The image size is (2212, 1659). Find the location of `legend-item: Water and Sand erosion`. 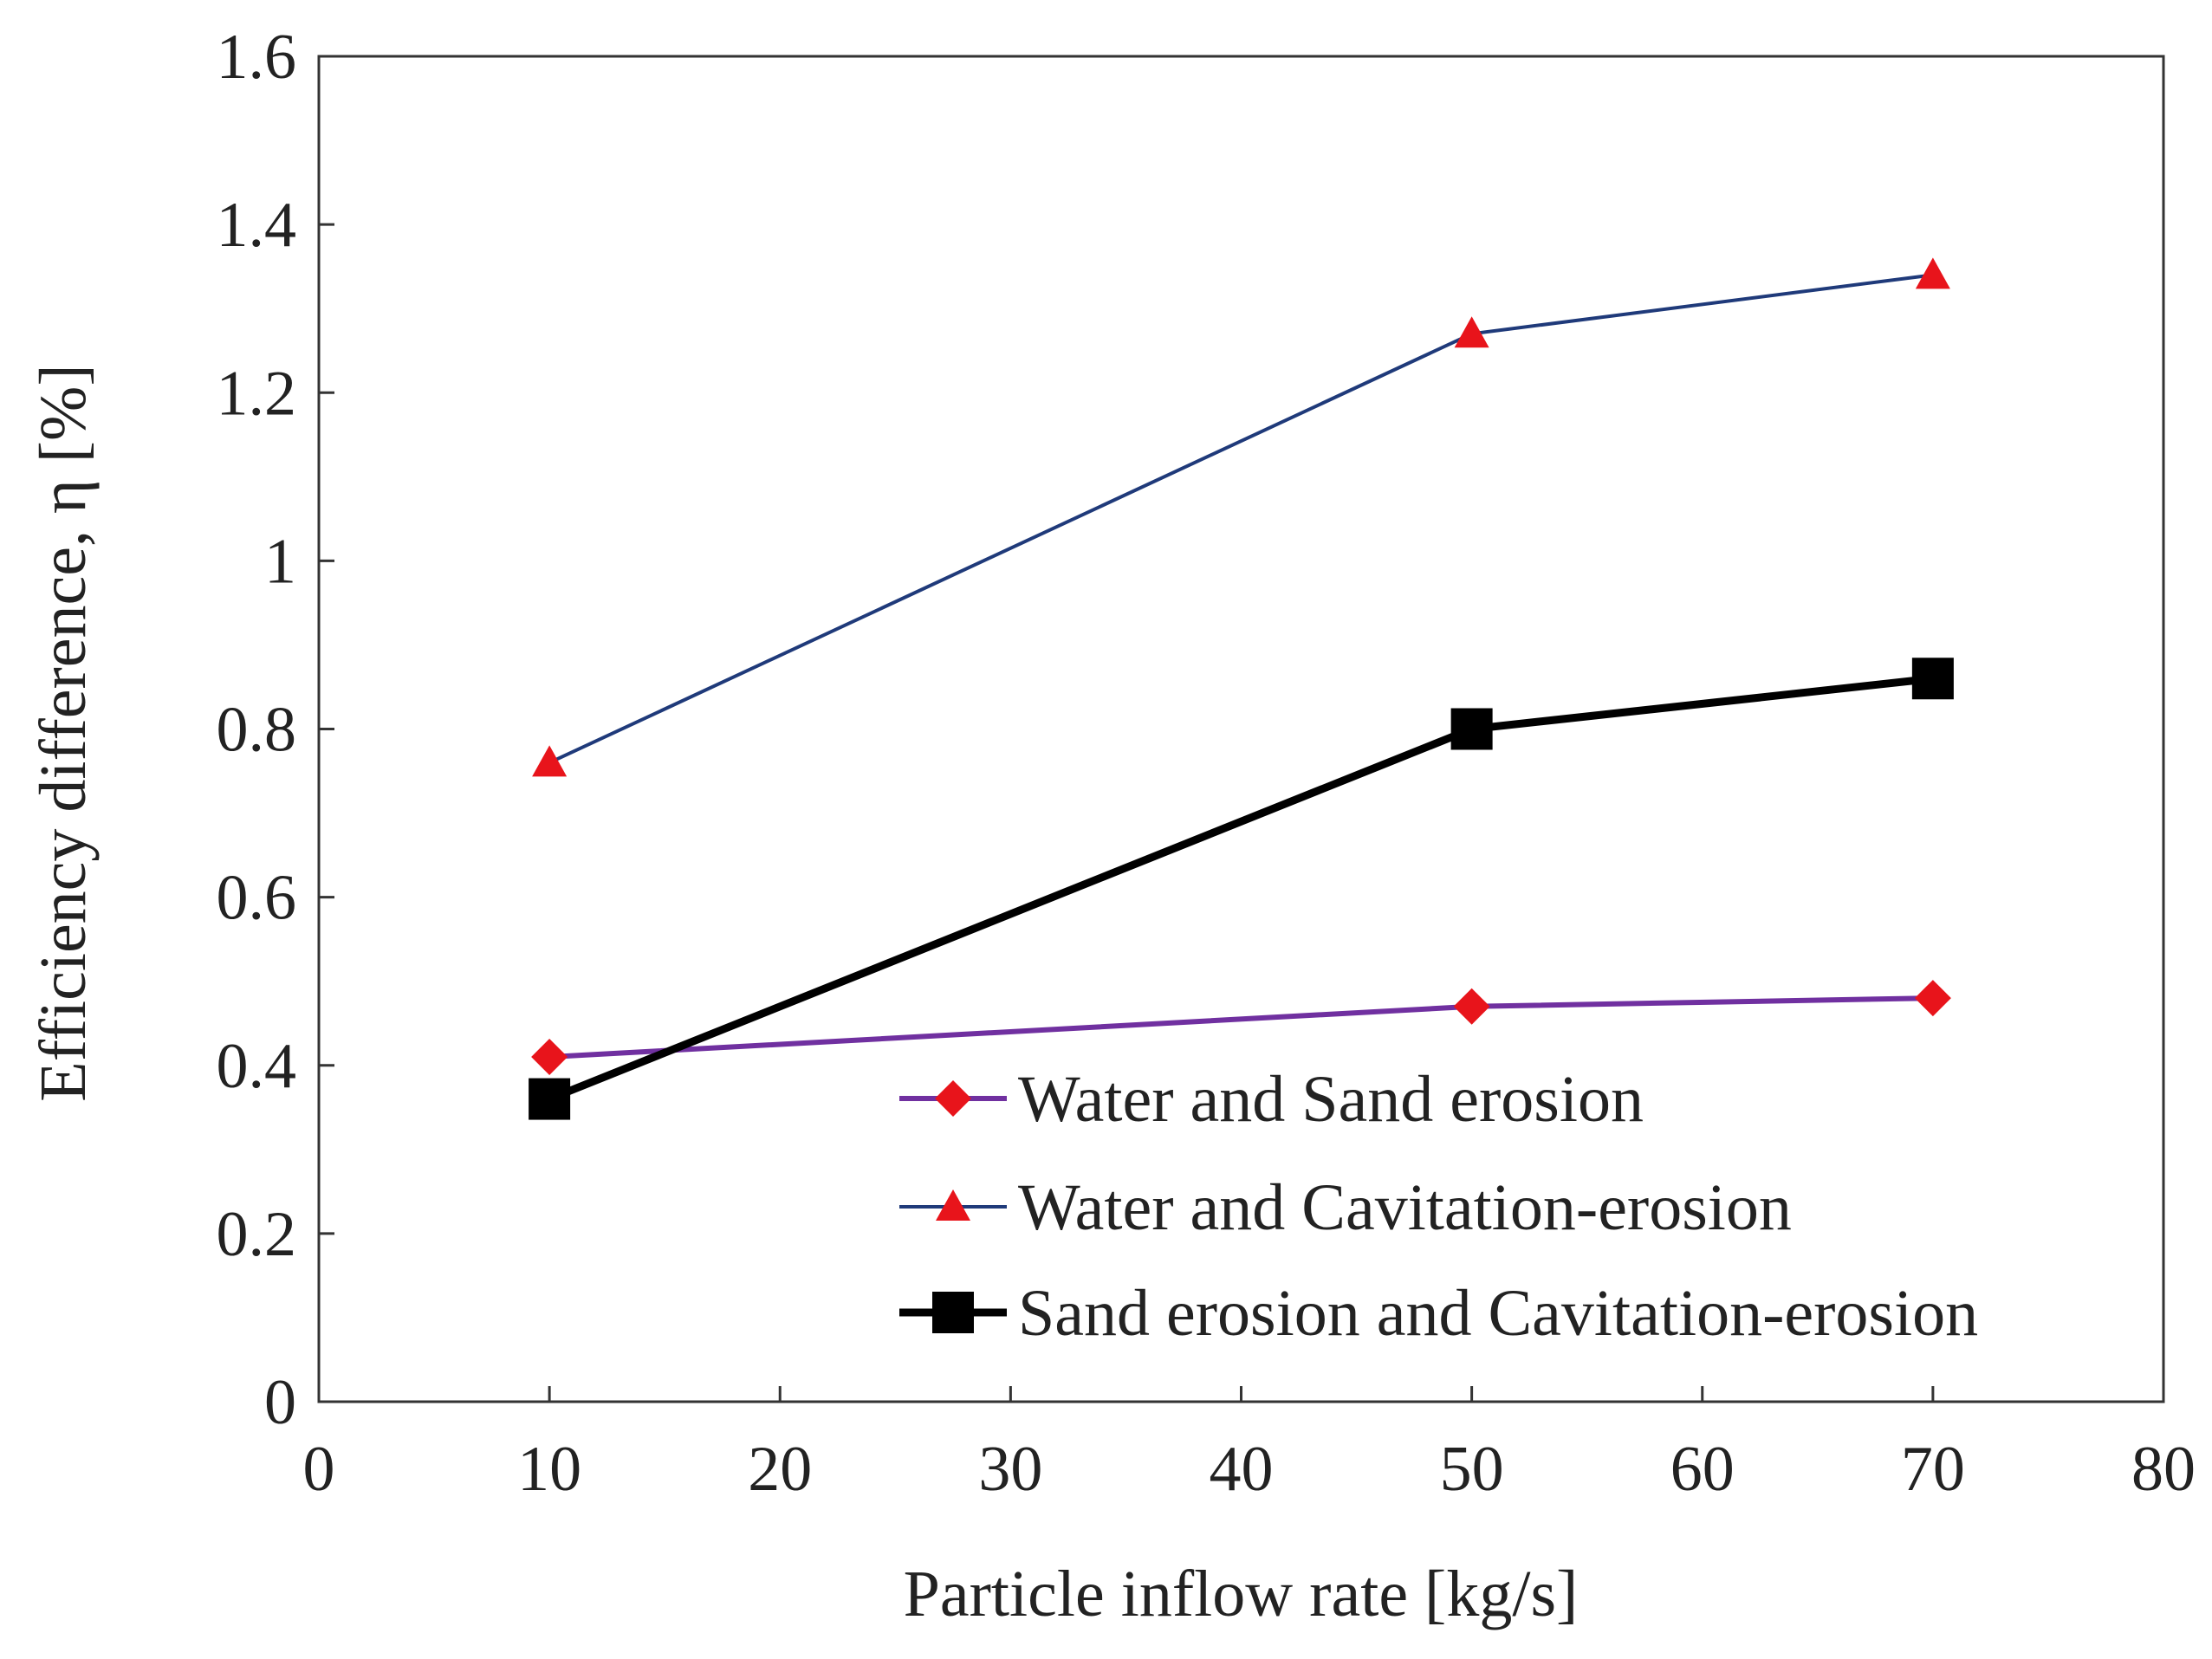

legend-item: Water and Sand erosion is located at coordinates (1271, 1099).